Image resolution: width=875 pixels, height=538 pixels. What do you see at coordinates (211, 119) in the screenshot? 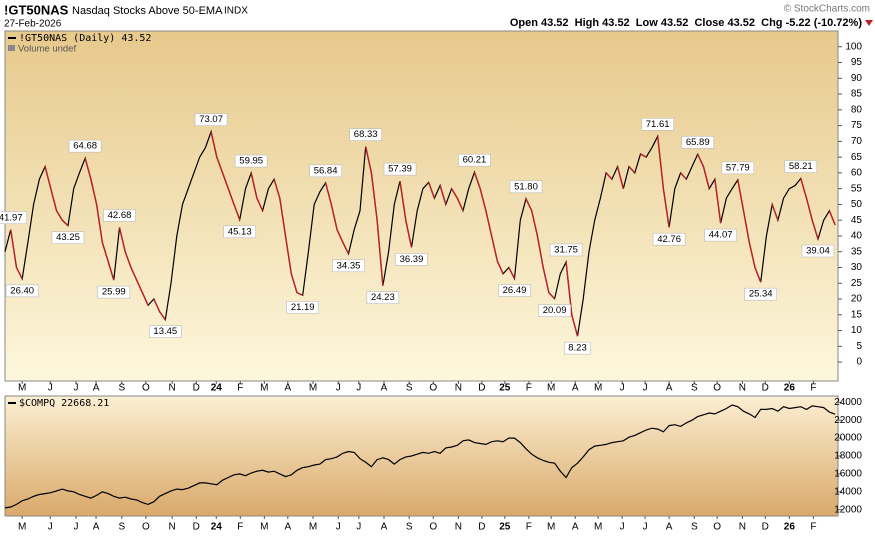
I see `value-label: 73.07` at bounding box center [211, 119].